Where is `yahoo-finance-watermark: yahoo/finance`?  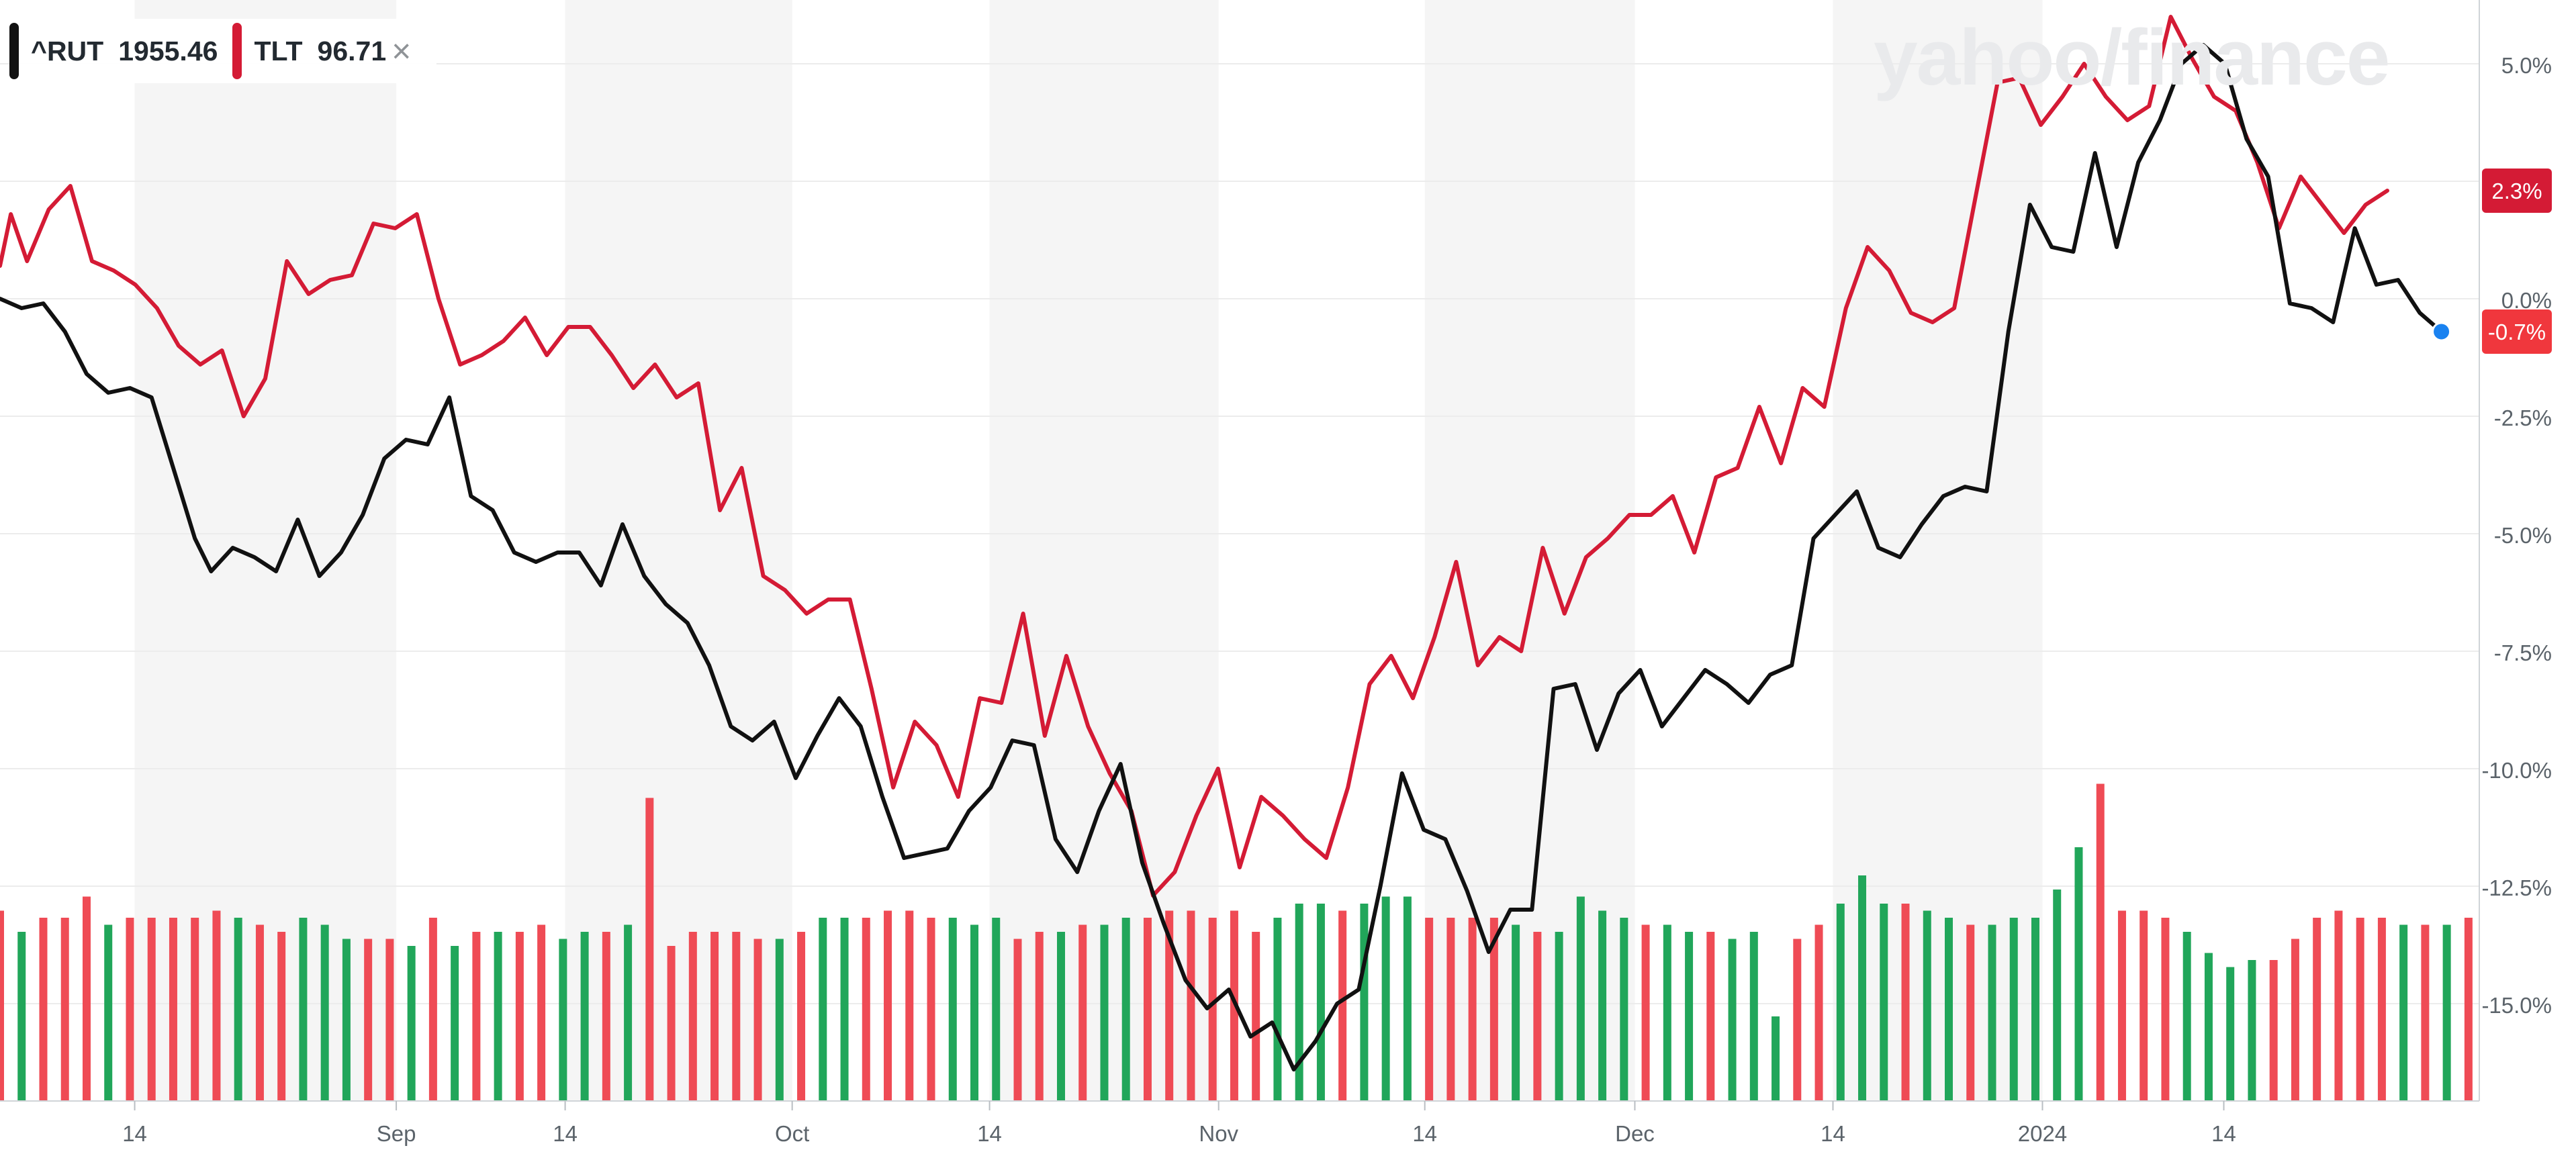 yahoo-finance-watermark: yahoo/finance is located at coordinates (2132, 57).